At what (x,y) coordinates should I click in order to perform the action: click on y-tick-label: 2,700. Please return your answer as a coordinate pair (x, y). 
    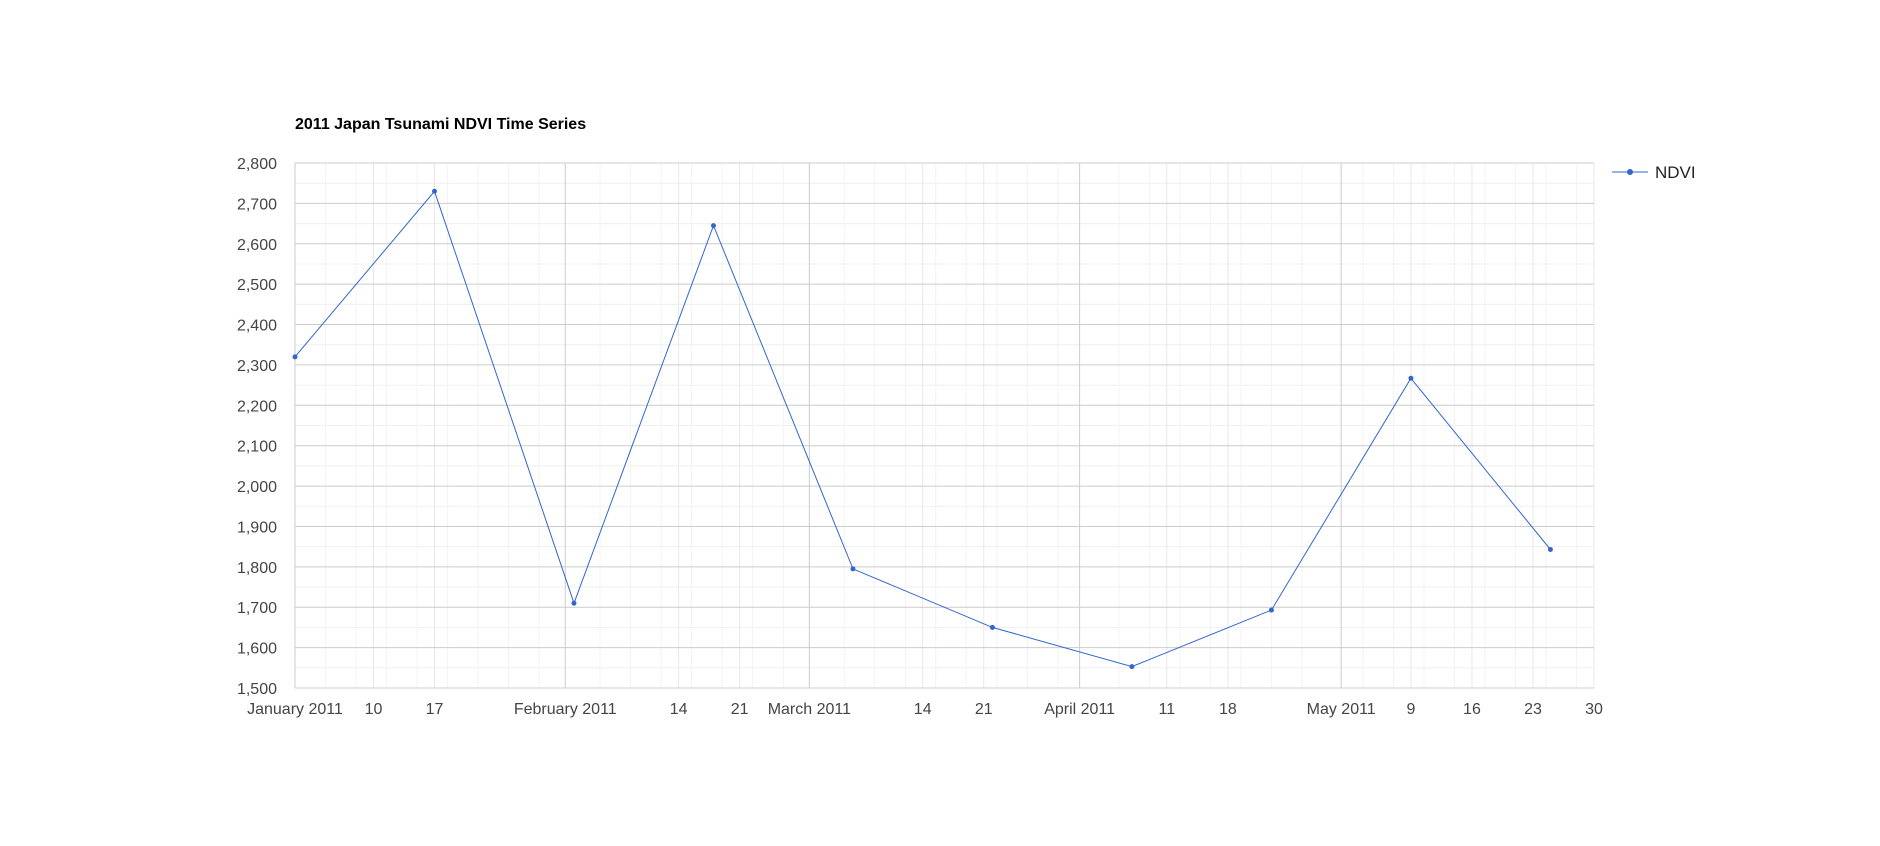
    Looking at the image, I should click on (257, 204).